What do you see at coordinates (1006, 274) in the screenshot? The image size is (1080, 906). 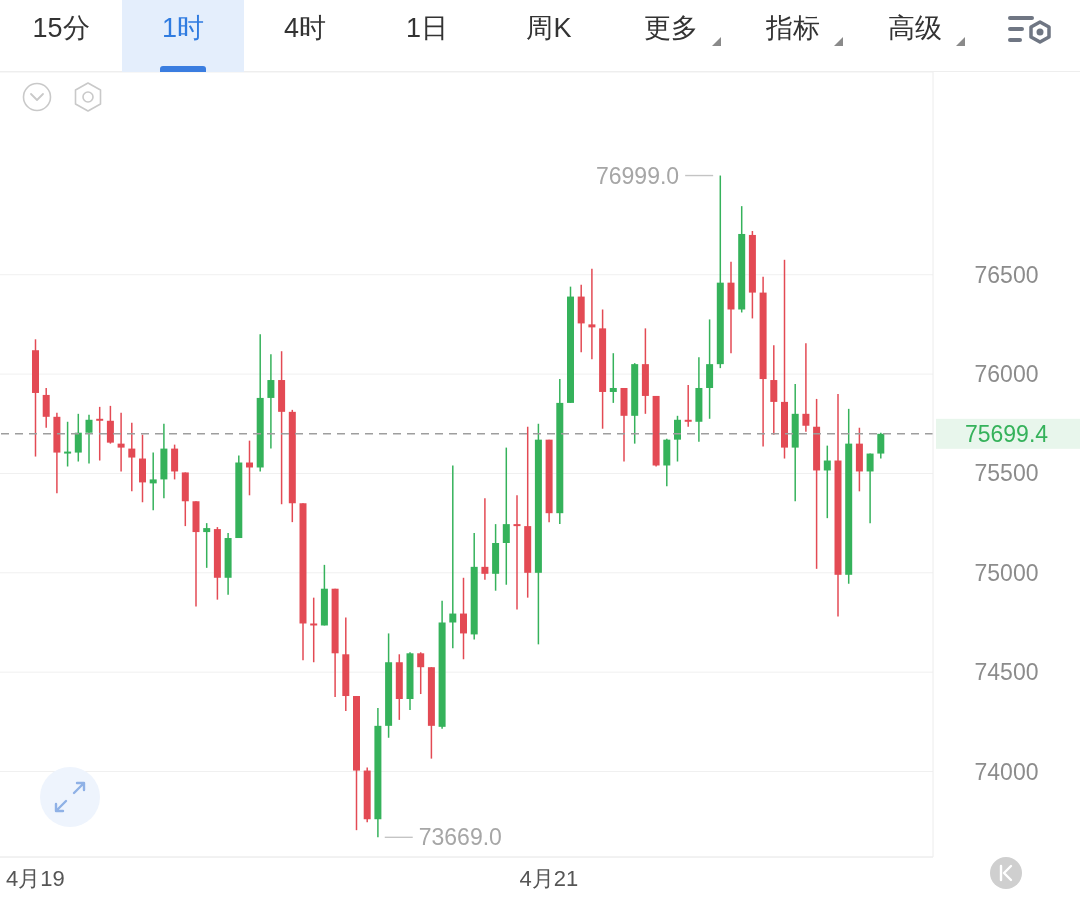 I see `y-tick-label: 76500` at bounding box center [1006, 274].